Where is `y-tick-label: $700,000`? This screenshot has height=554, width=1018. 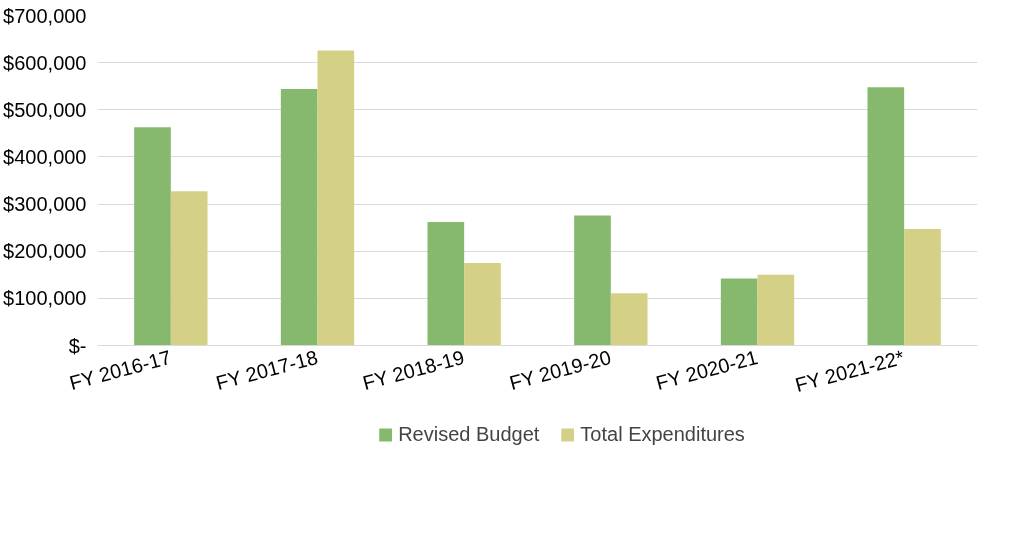 y-tick-label: $700,000 is located at coordinates (45, 15).